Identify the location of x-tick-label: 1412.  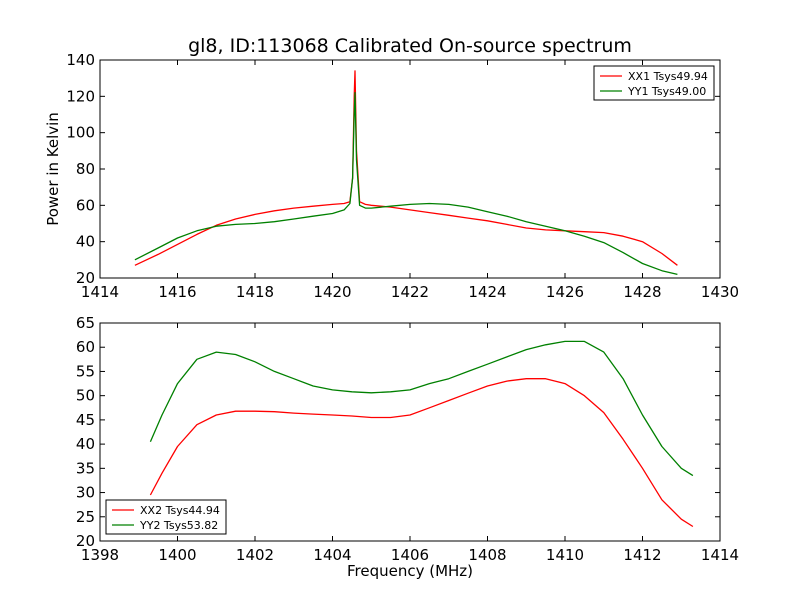
(642, 555).